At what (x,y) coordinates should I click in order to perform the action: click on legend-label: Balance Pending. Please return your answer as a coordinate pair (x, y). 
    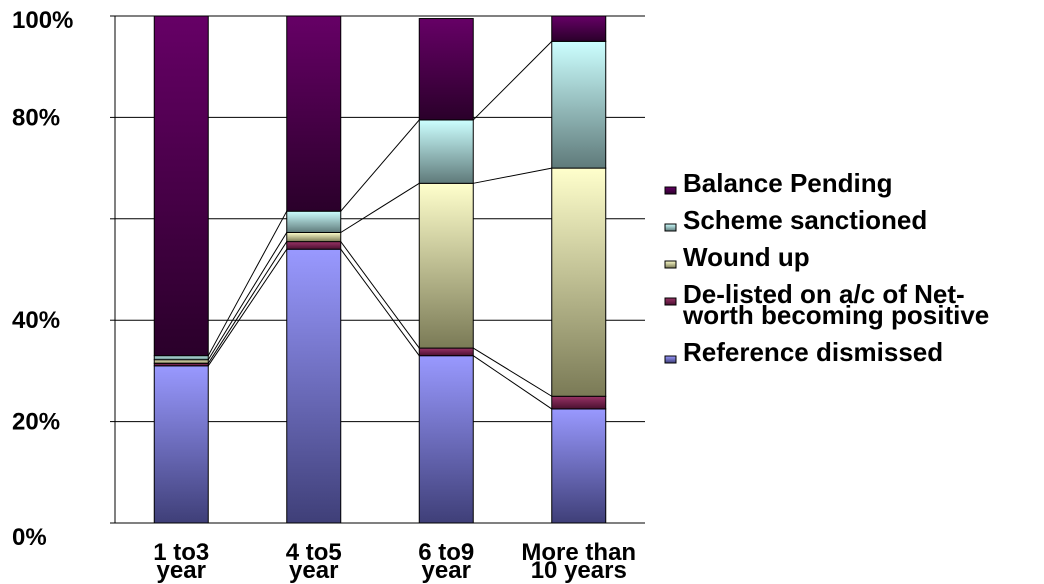
    Looking at the image, I should click on (788, 183).